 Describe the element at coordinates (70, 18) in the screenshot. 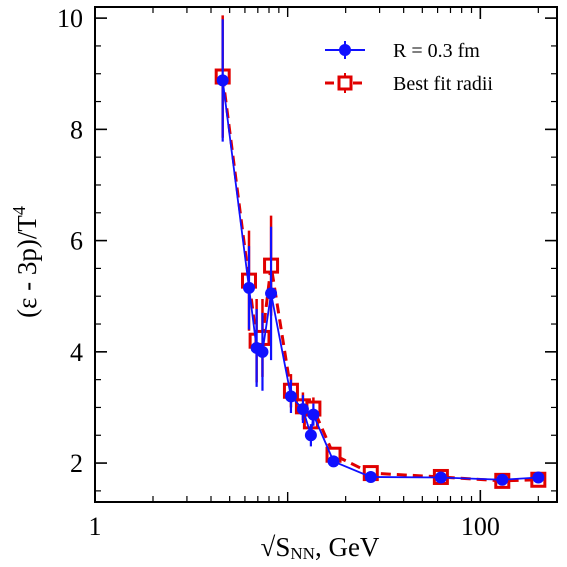

I see `y-tick-label-4: 10` at that location.